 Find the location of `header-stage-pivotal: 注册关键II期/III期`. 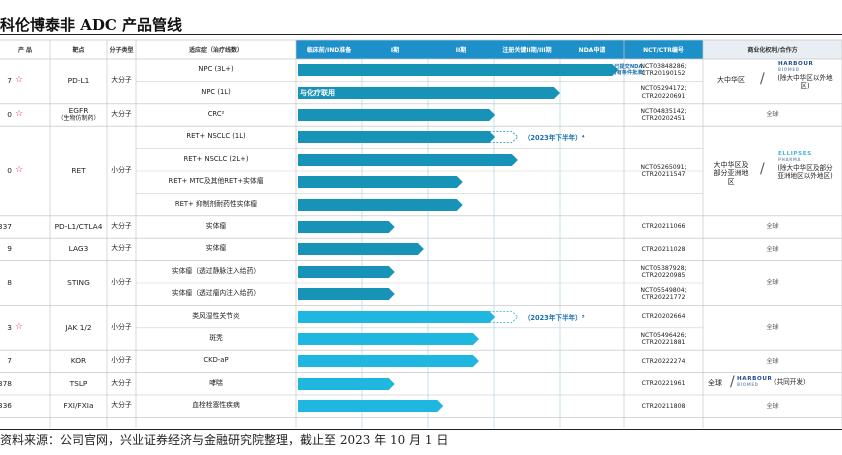

header-stage-pivotal: 注册关键II期/III期 is located at coordinates (527, 50).